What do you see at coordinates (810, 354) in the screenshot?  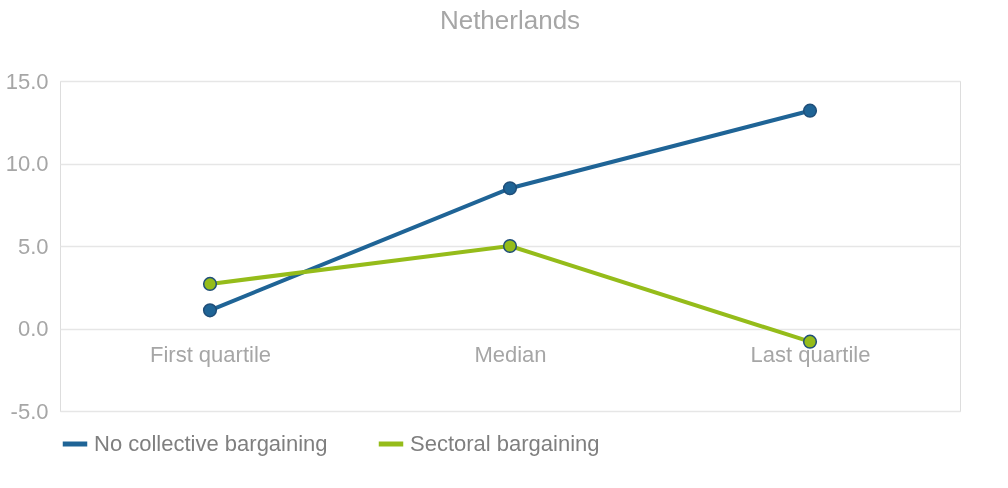 I see `x-tick-label: Last quartile` at bounding box center [810, 354].